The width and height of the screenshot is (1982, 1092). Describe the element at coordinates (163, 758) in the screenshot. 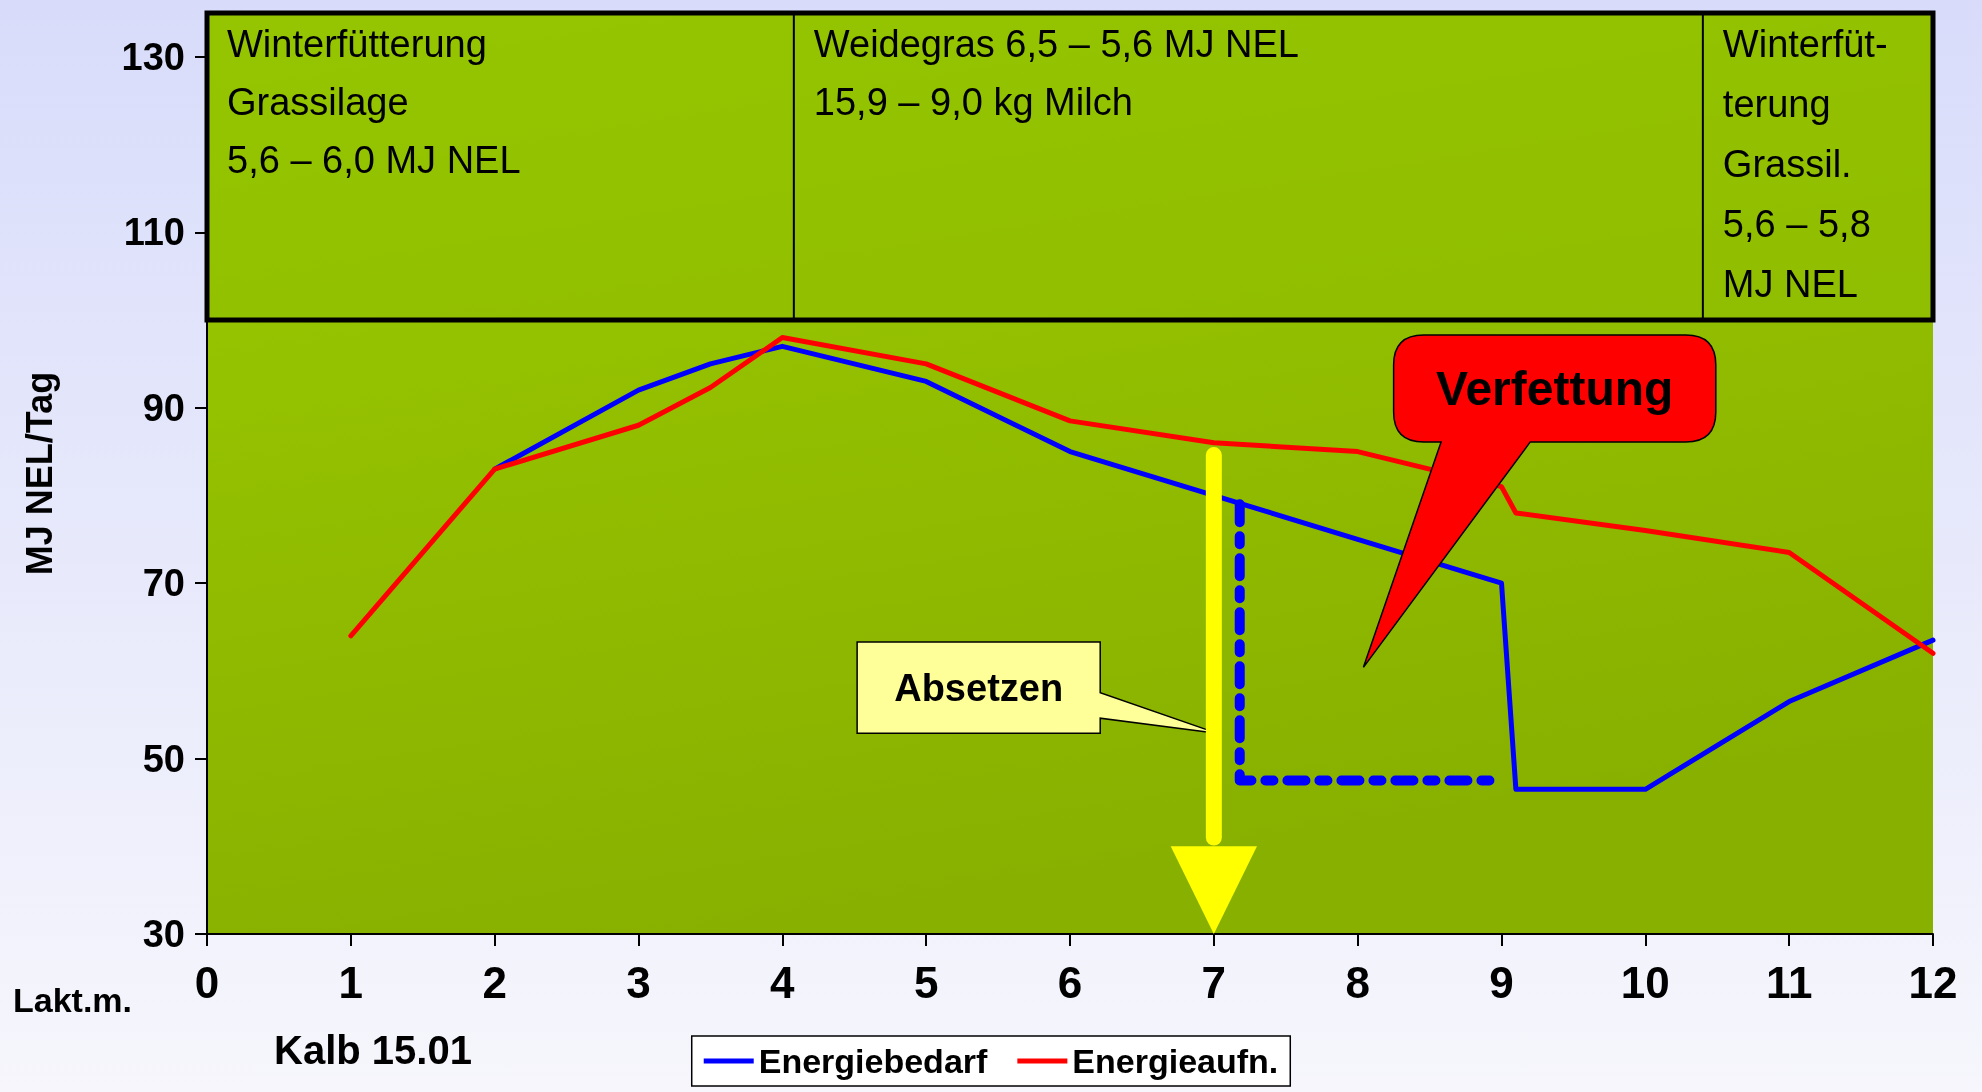

I see `y-tick-label: 50` at that location.